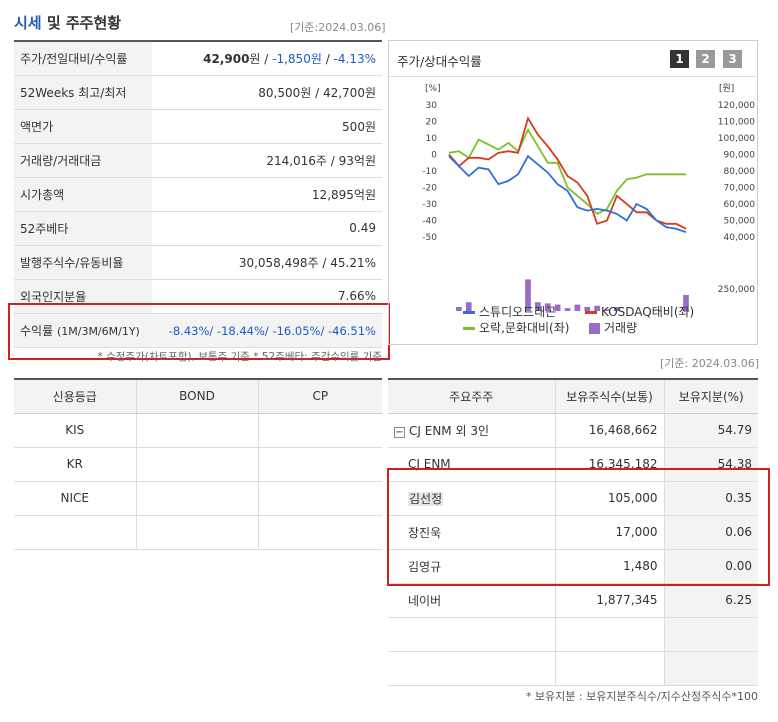  Describe the element at coordinates (267, 262) in the screenshot. I see `market-row-value: 30,058,498주 / 45.21%` at that location.